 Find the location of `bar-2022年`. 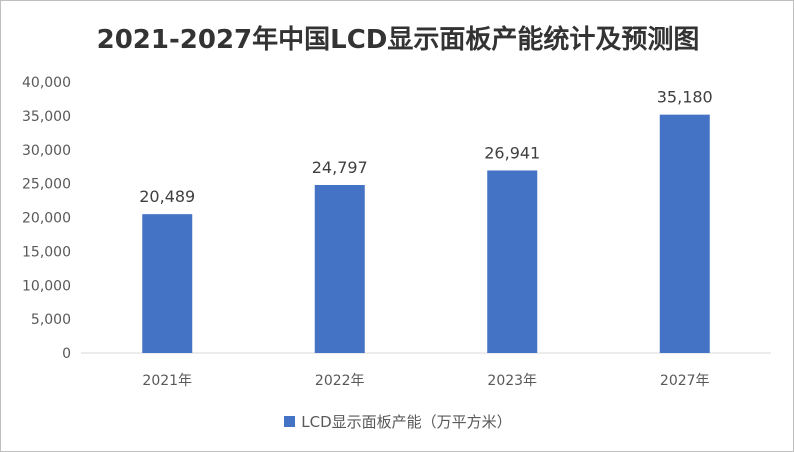

bar-2022年 is located at coordinates (339, 269).